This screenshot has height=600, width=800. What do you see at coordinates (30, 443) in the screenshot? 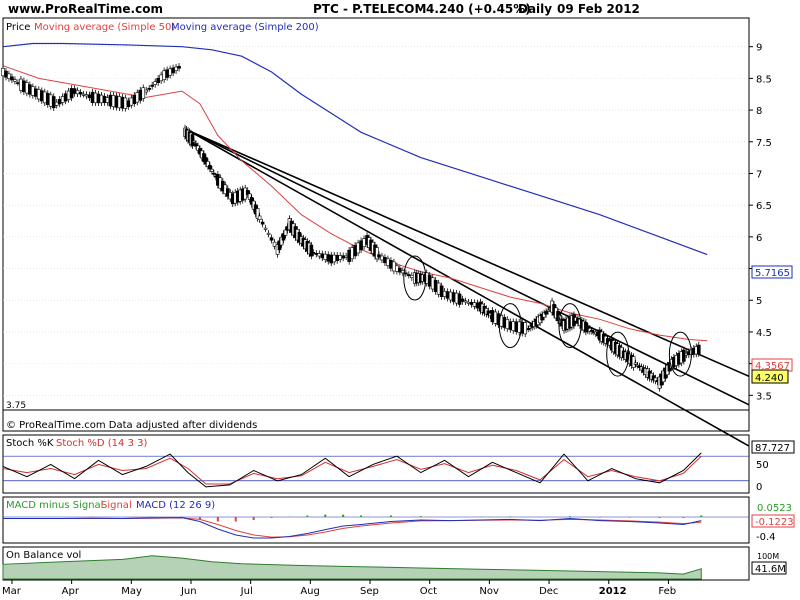
I see `stoch-legend-k: Stoch %K` at bounding box center [30, 443].